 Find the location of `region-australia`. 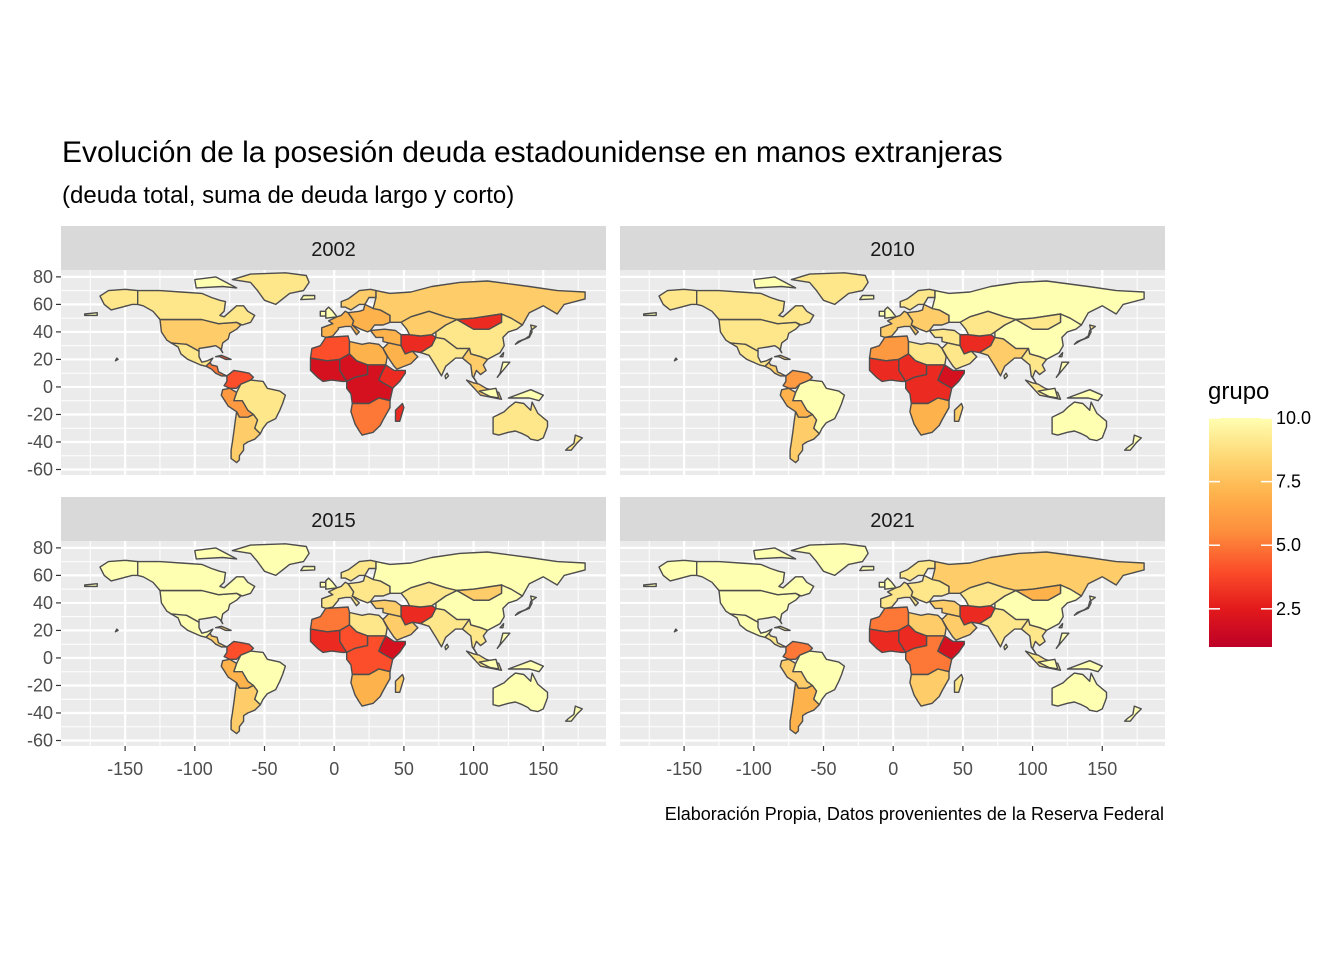

region-australia is located at coordinates (520, 692).